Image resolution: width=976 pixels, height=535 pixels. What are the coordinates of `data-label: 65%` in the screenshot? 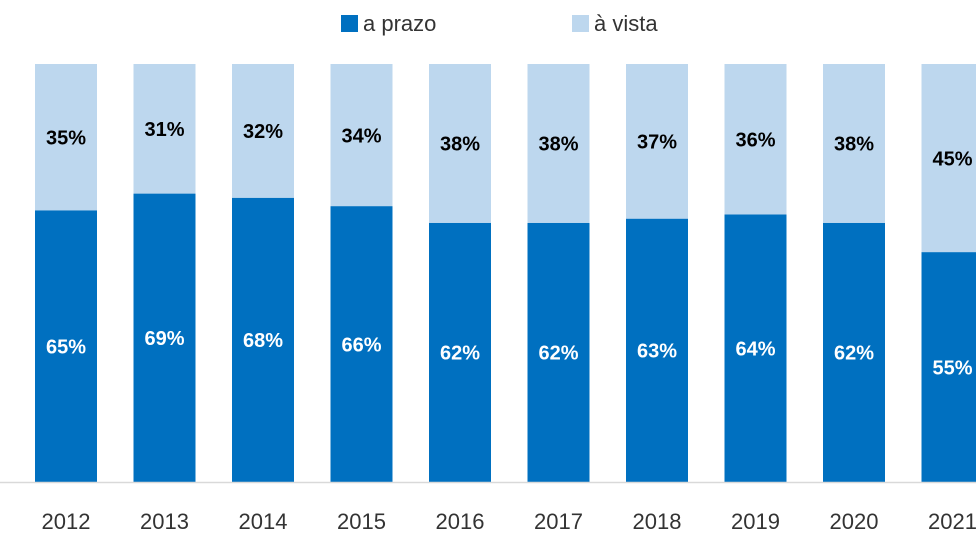 It's located at (66, 347).